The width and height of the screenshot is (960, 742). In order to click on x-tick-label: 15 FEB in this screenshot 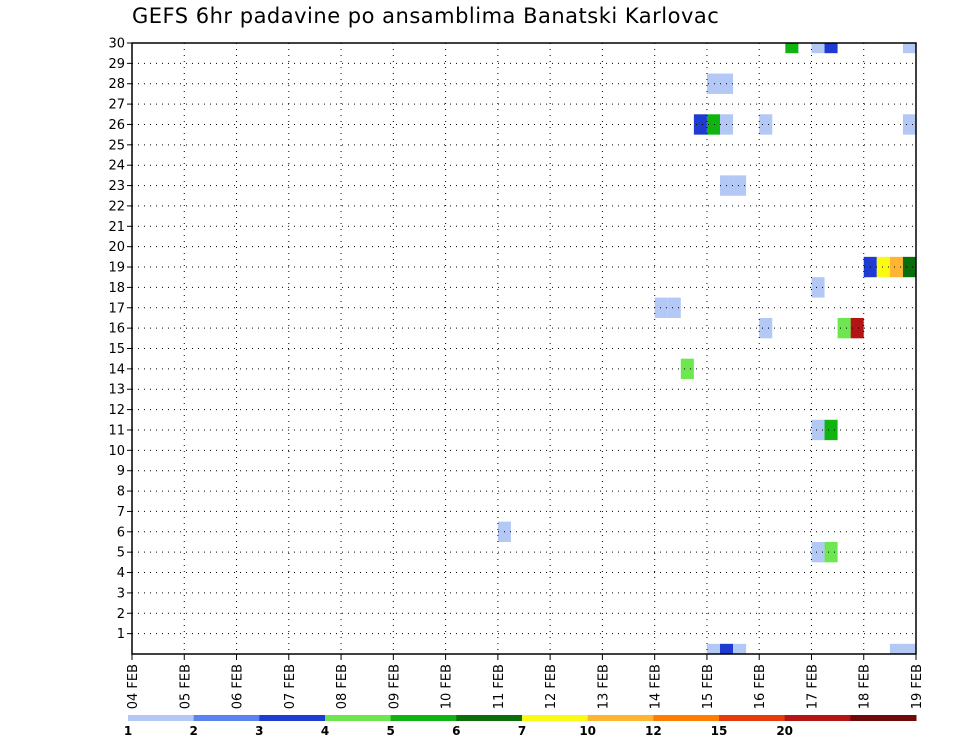, I will do `click(708, 686)`.